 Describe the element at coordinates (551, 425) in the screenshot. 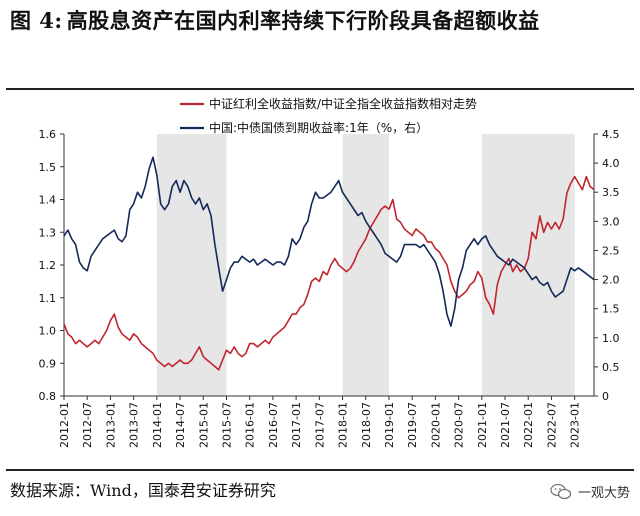

I see `x-tick-label: 2022-07` at that location.